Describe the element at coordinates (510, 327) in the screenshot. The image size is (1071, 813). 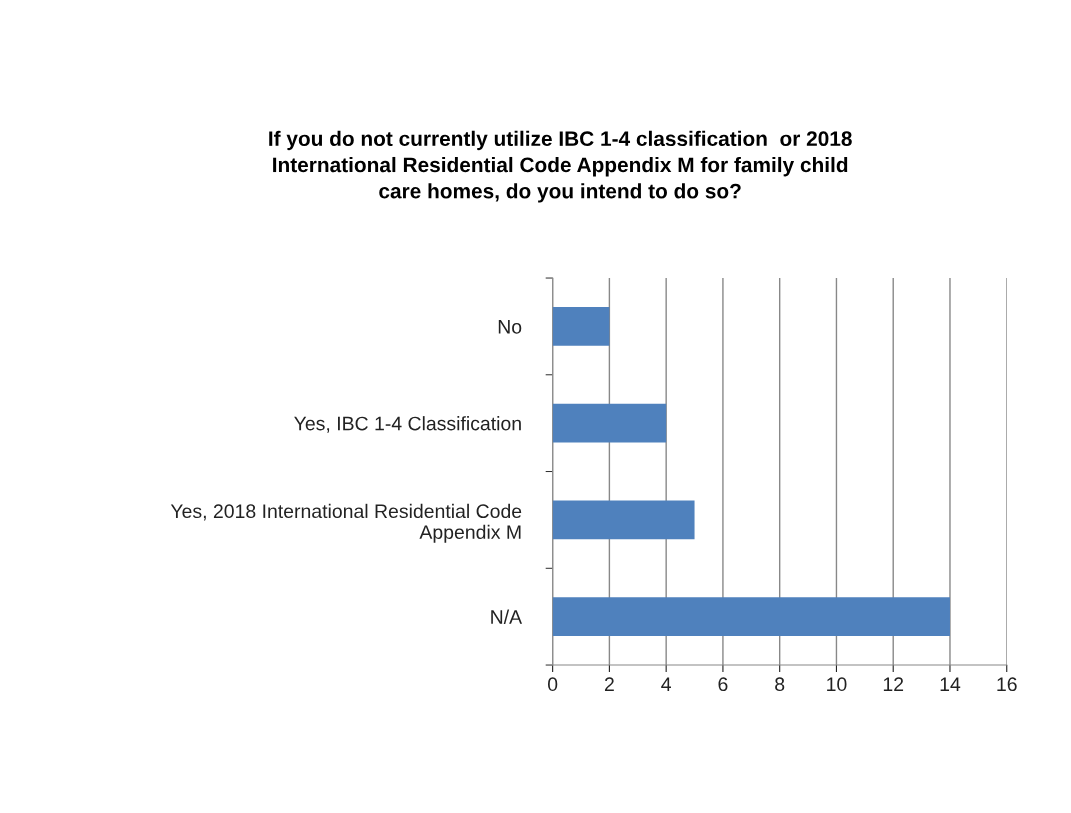
I see `y-tick-label: No` at that location.